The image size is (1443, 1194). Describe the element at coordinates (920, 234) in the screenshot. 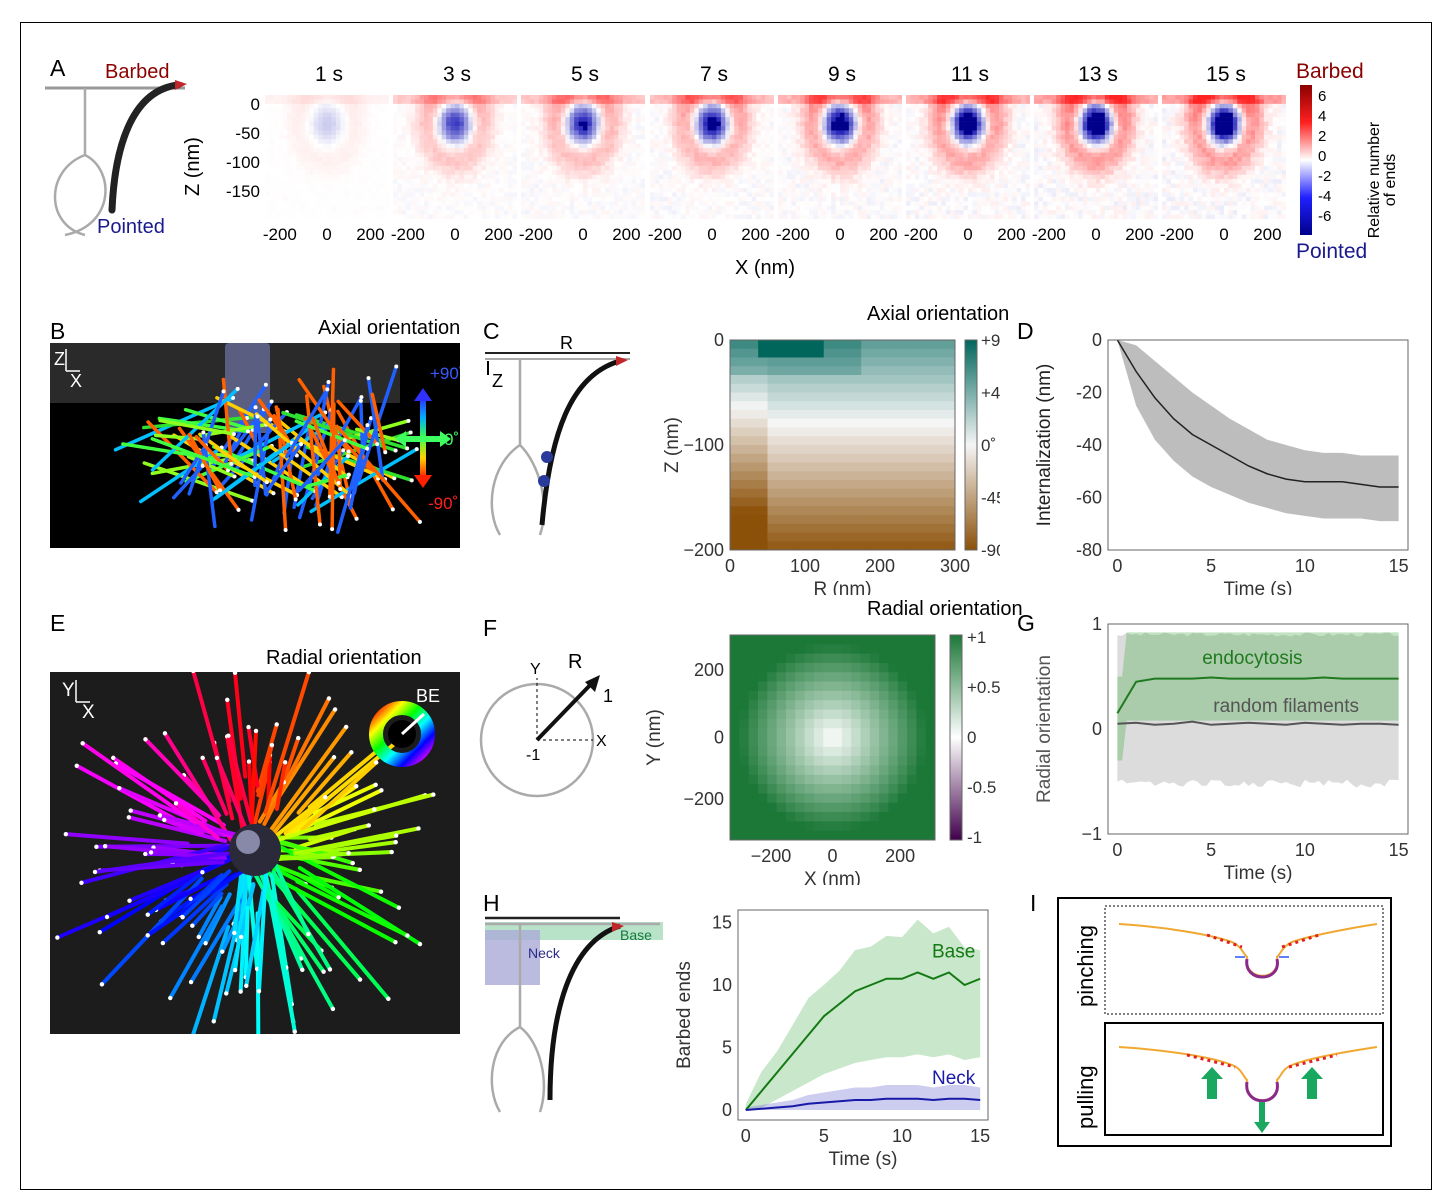

I see `x-tick: -200` at that location.